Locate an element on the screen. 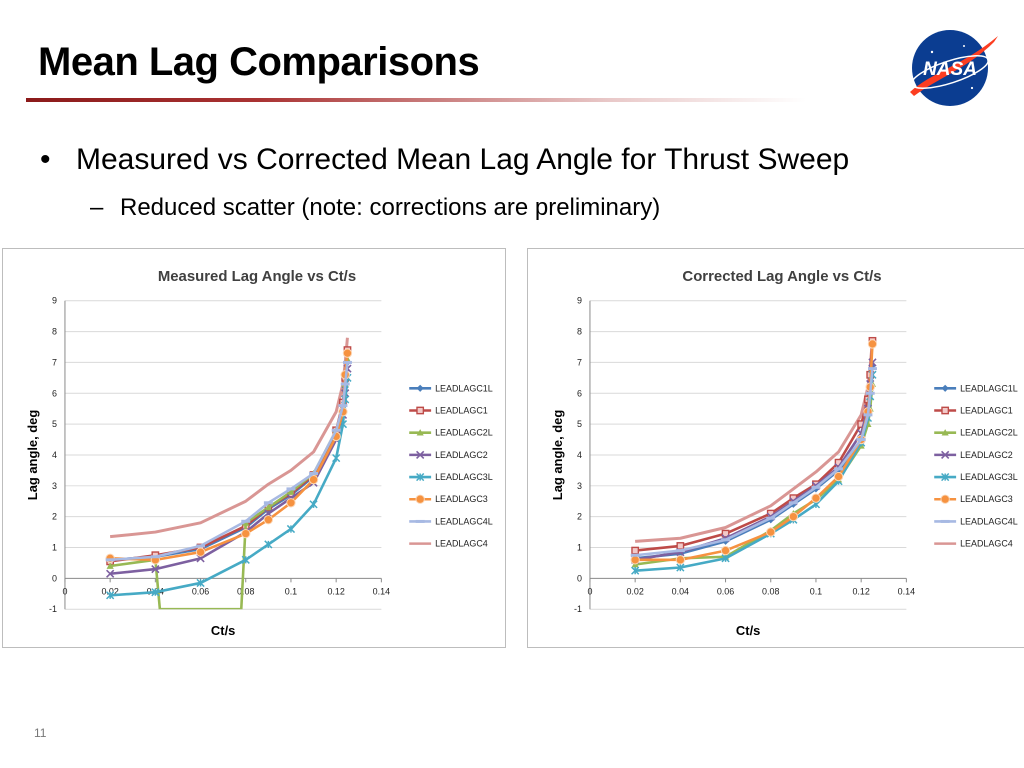 The height and width of the screenshot is (768, 1024). legend-entry: LEADLAGC3L is located at coordinates (976, 477).